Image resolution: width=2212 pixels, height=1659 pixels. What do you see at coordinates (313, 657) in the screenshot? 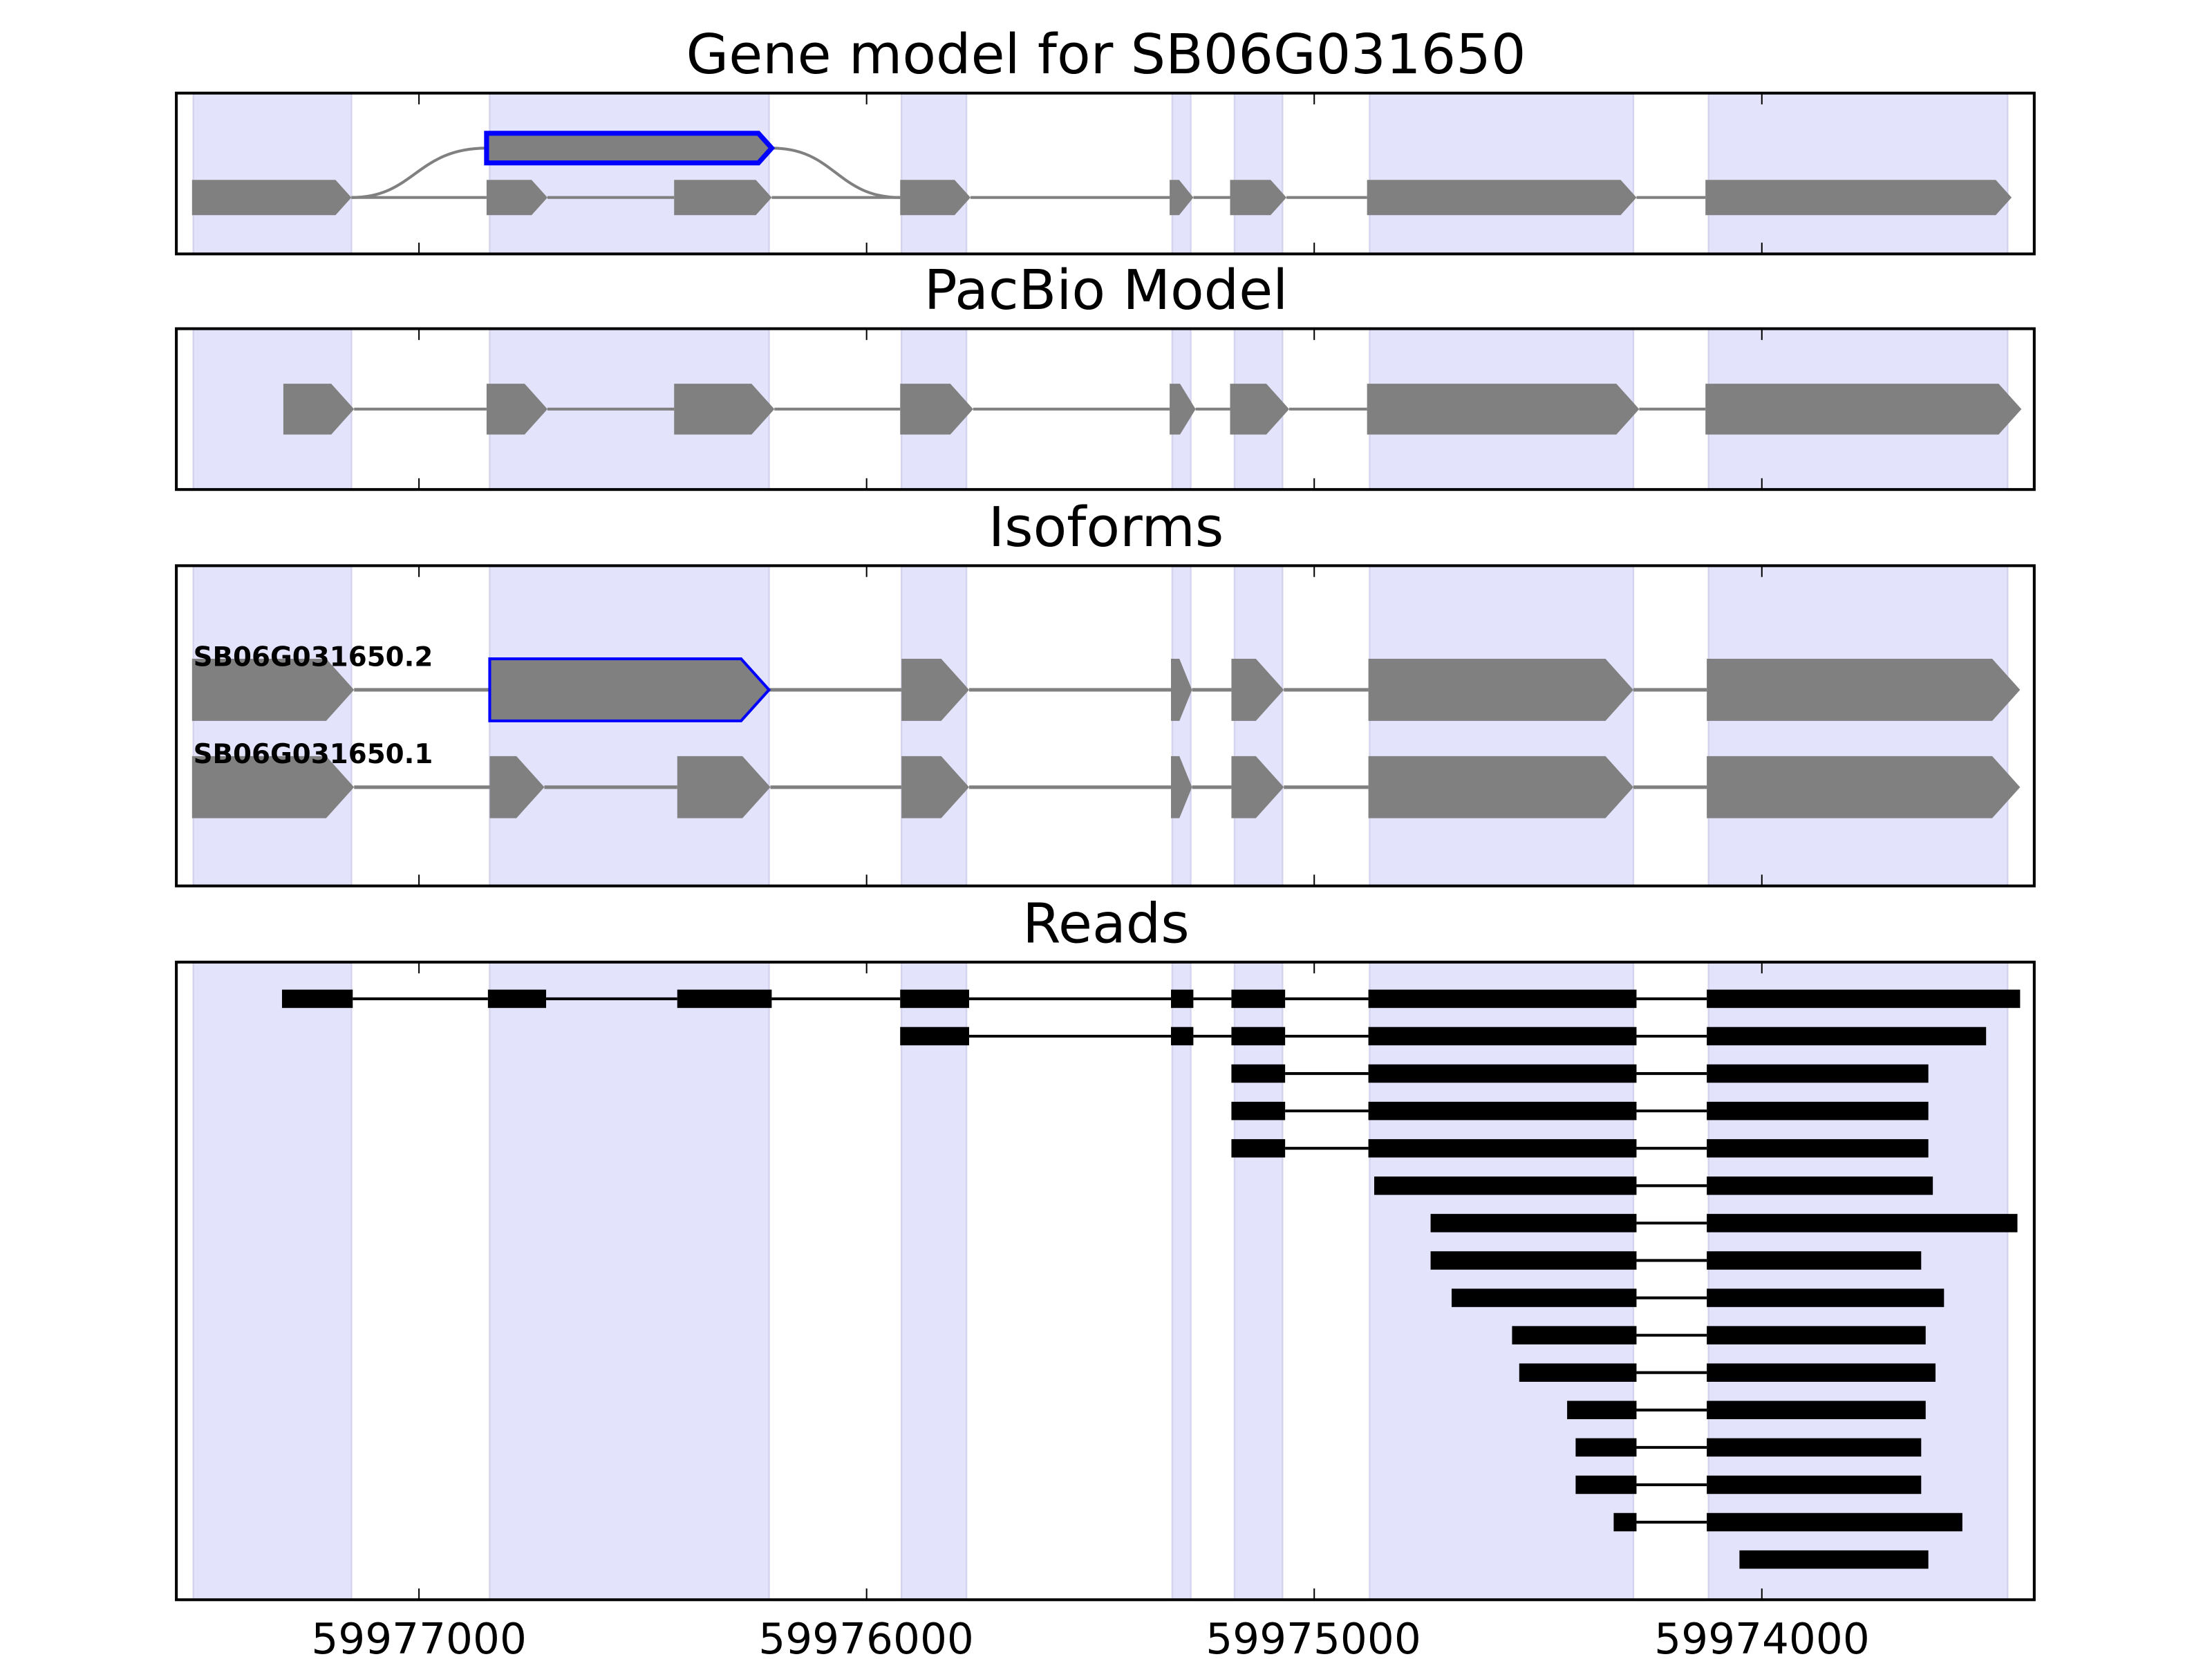
I see `isoform-label: SB06G031650.2` at bounding box center [313, 657].